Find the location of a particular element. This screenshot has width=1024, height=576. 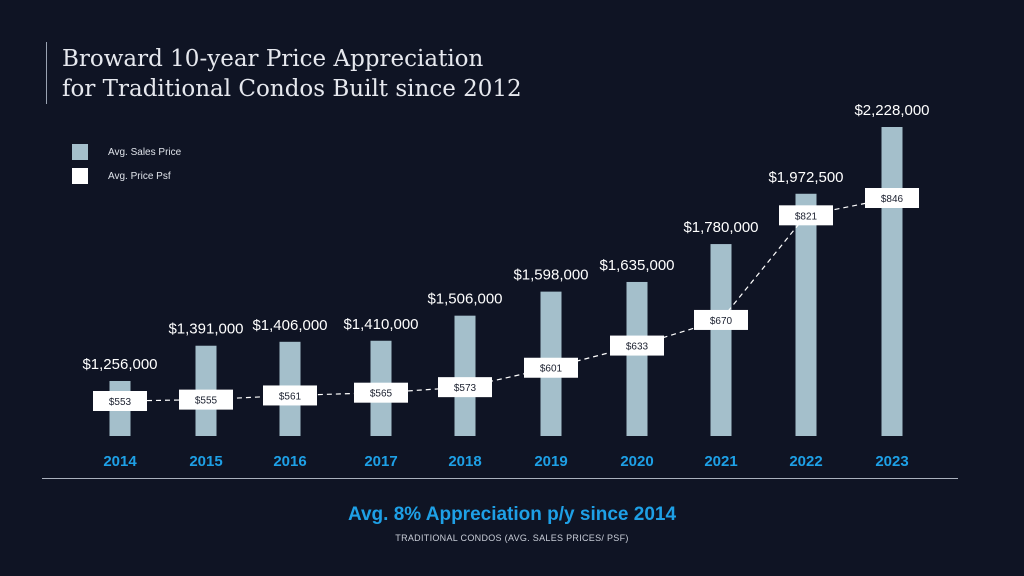

bar-value-label-2015: $1,391,000 is located at coordinates (205, 329).